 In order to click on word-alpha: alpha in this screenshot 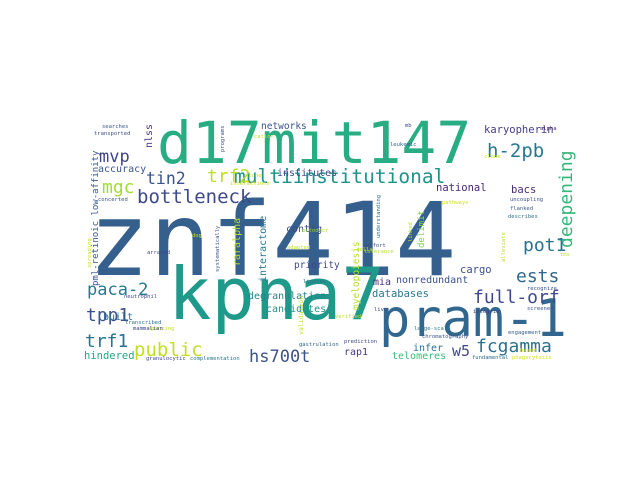, I will do `click(548, 129)`.